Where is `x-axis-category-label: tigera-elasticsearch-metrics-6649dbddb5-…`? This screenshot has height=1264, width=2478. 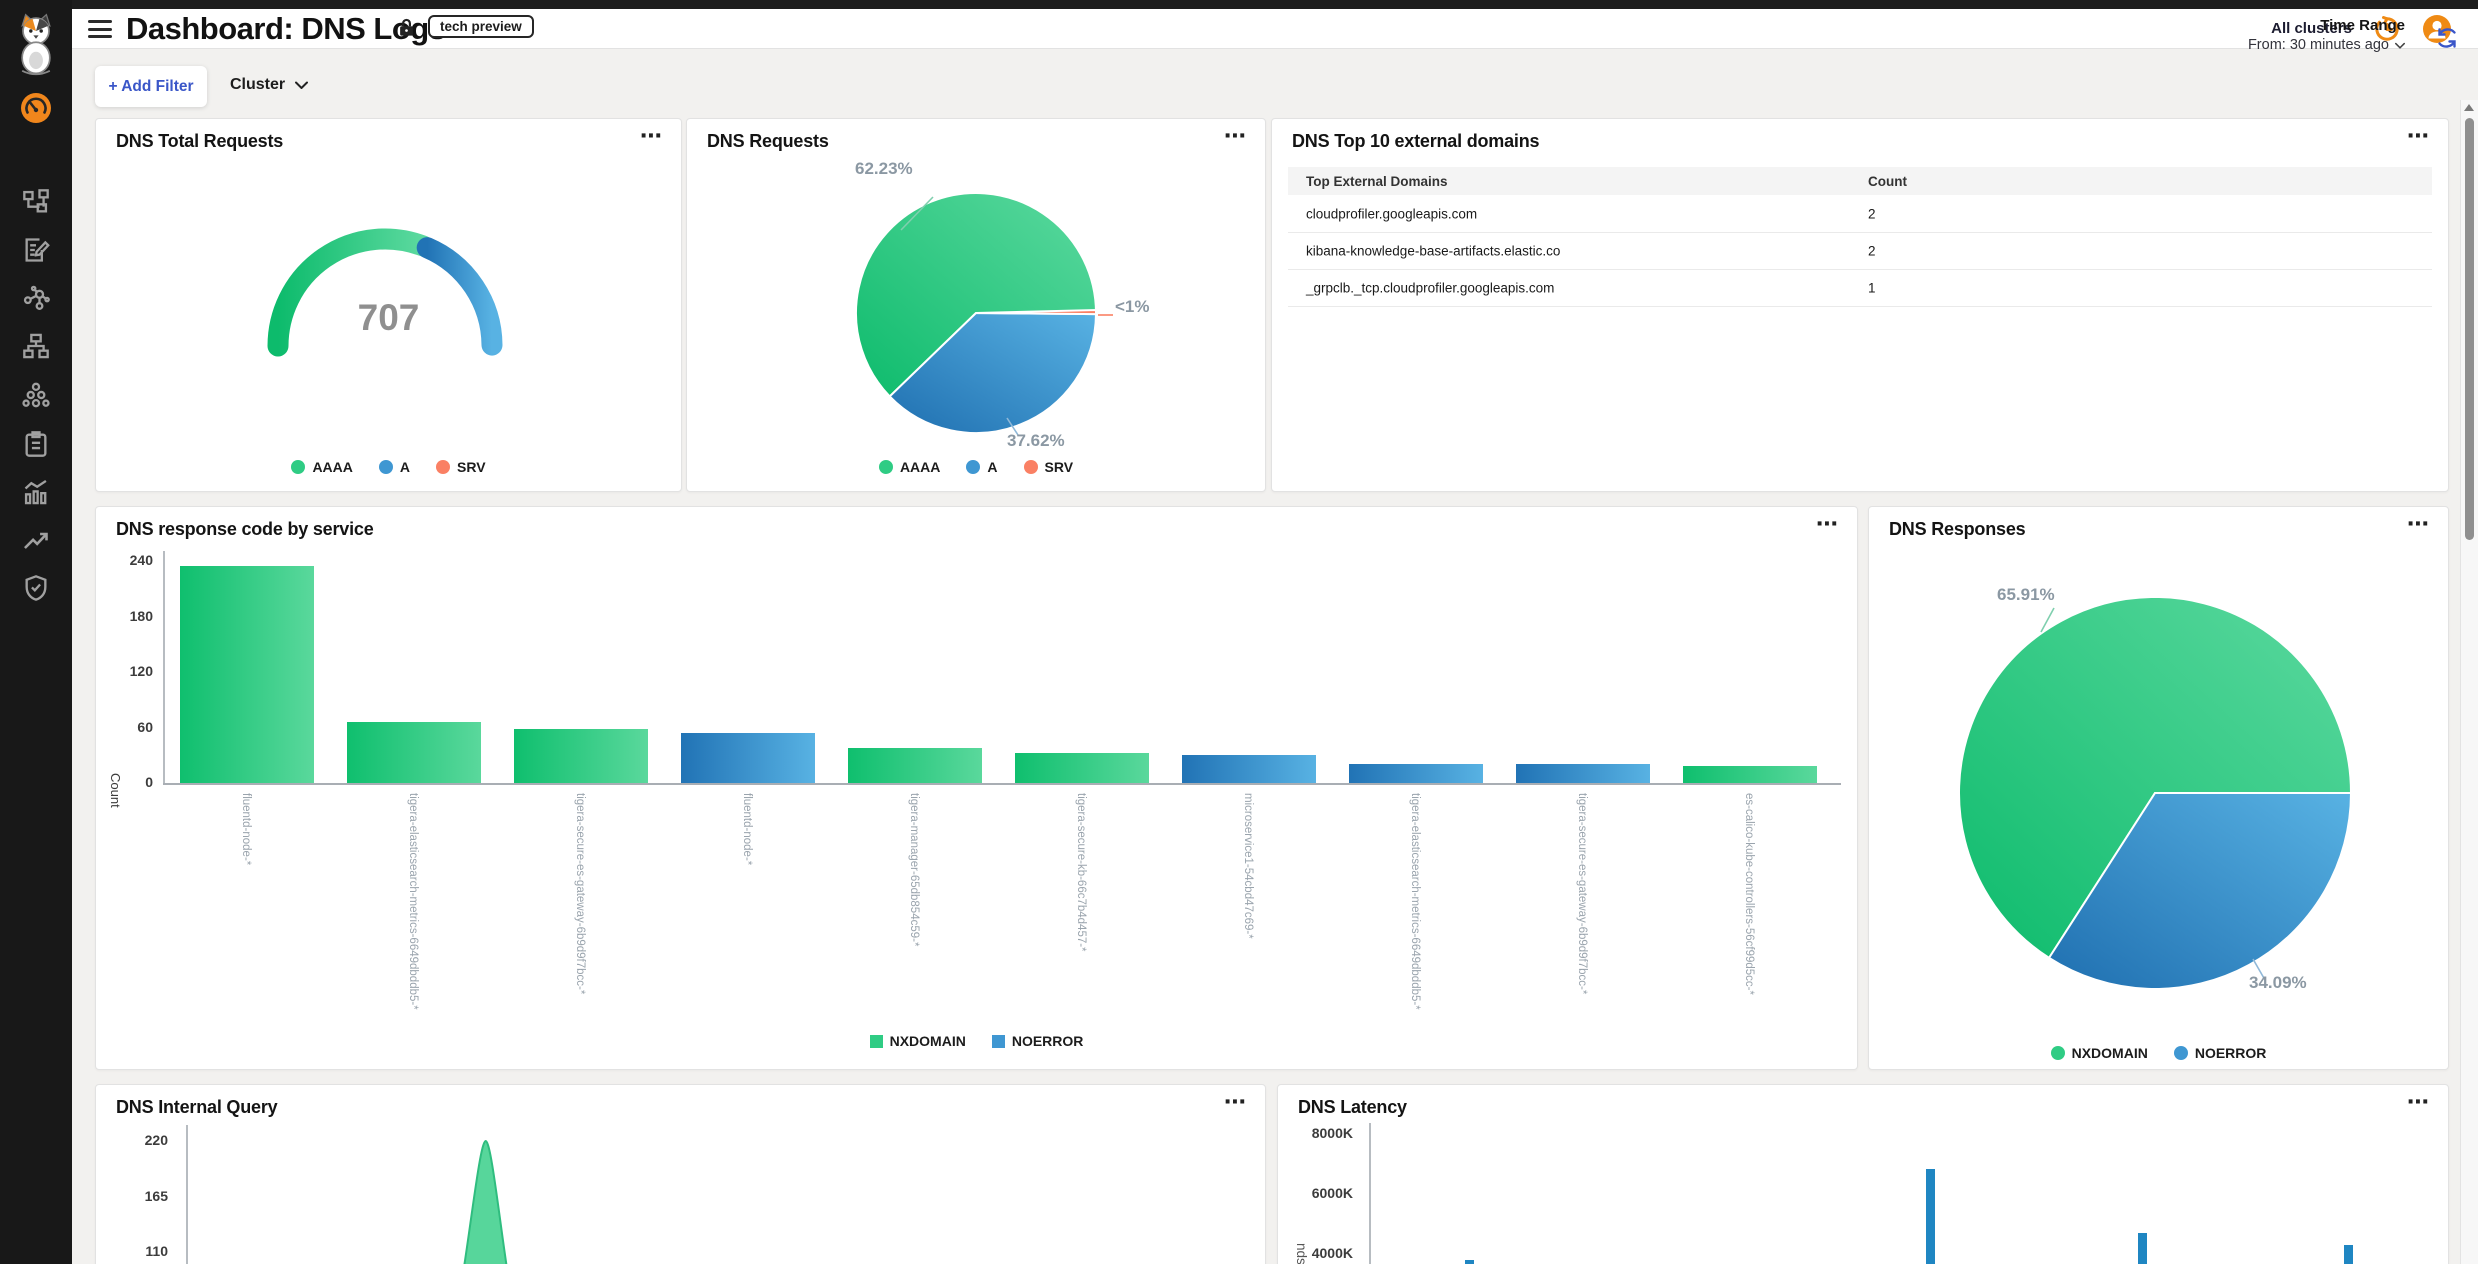 x-axis-category-label: tigera-elasticsearch-metrics-6649dbddb5-… is located at coordinates (413, 901).